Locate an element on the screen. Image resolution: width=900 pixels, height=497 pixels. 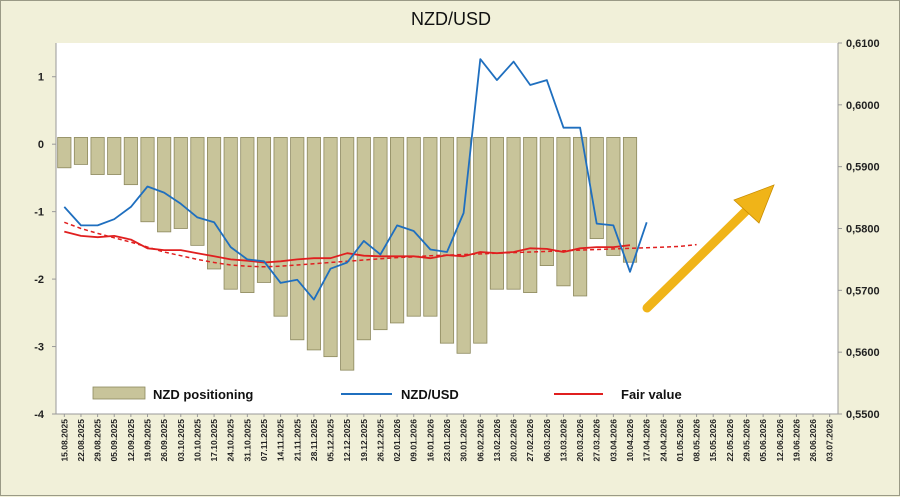
x-tick-label: 13.03.2026 is located at coordinates (563, 440).